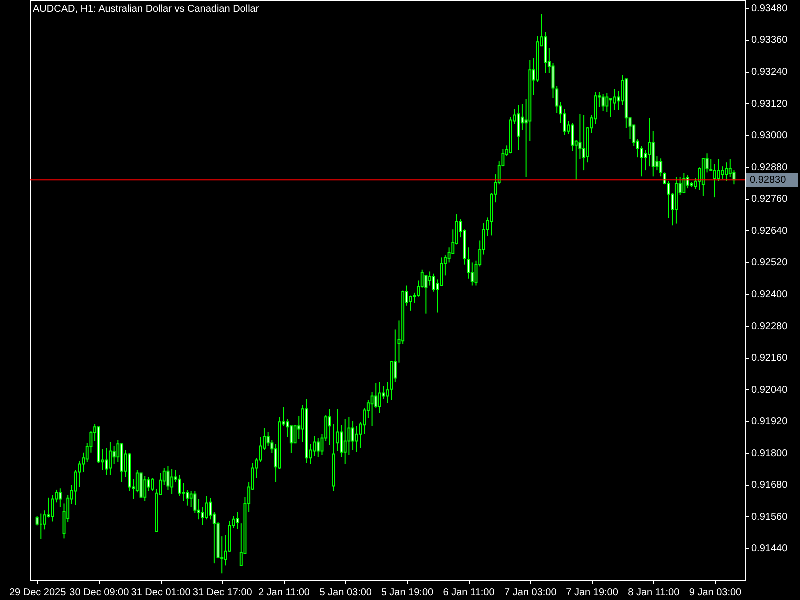  What do you see at coordinates (161, 593) in the screenshot?
I see `x-tick-label: 31 Dec 01:00` at bounding box center [161, 593].